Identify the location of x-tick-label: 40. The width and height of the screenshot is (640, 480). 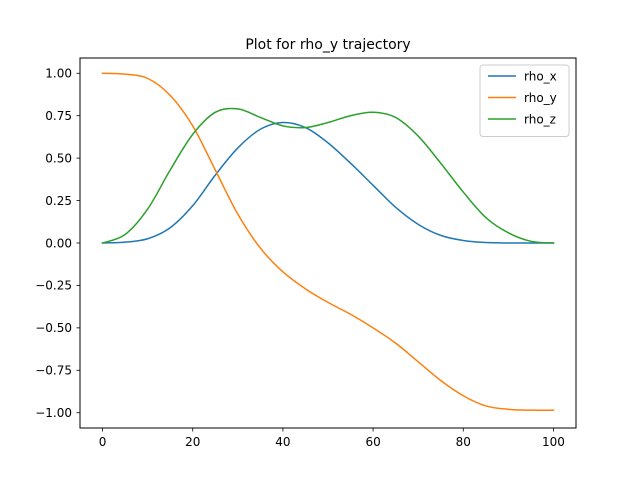
(282, 442).